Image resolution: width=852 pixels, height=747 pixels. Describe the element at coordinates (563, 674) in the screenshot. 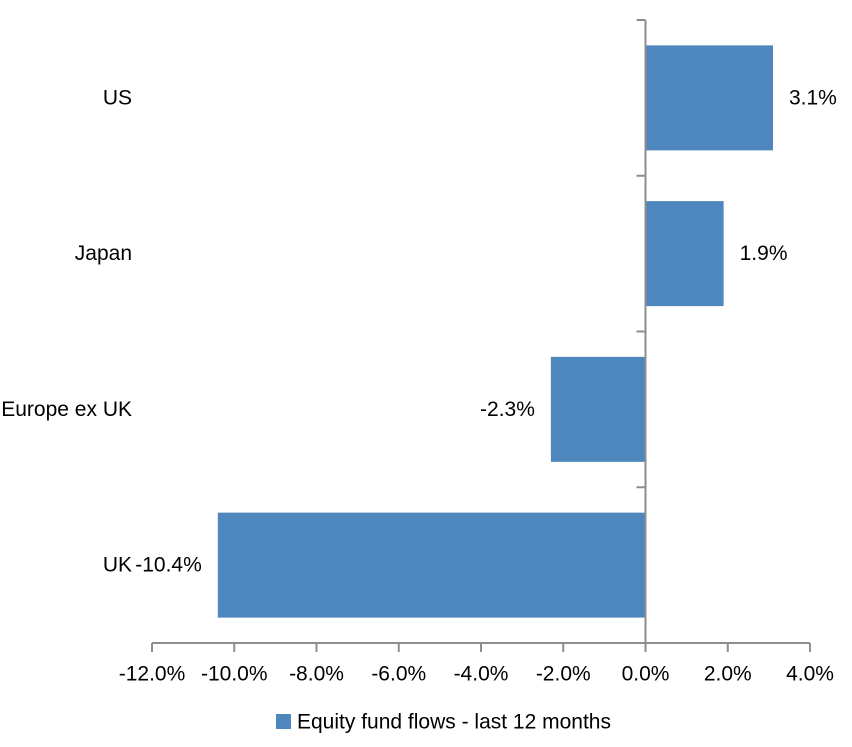

I see `x-tick-label: -2.0%` at that location.